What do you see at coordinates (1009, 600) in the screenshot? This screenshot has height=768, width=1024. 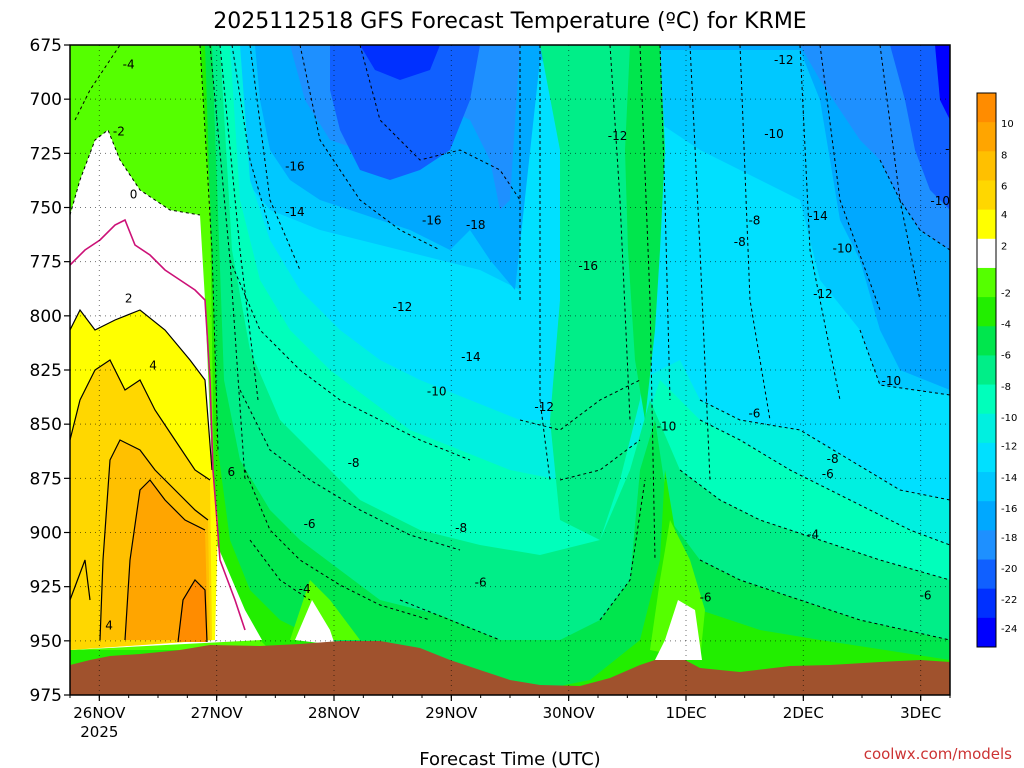 I see `colorbar-label: -22` at bounding box center [1009, 600].